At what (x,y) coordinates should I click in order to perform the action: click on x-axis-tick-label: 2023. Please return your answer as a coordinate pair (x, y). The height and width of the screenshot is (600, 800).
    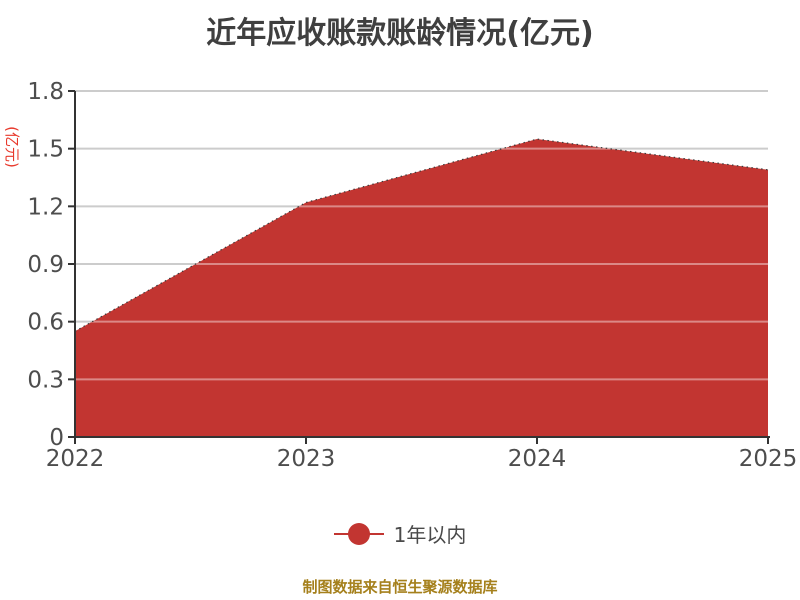
    Looking at the image, I should click on (306, 459).